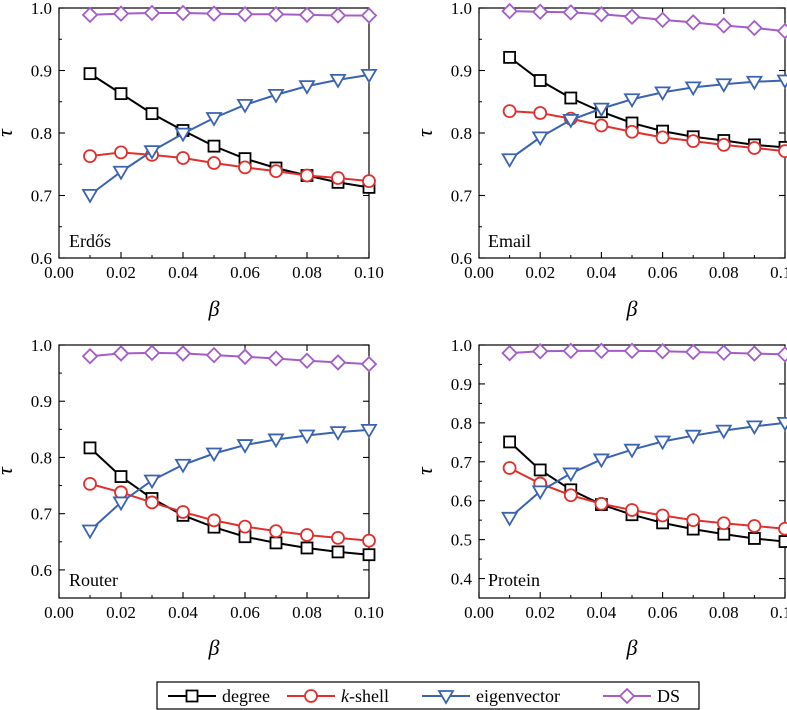 The height and width of the screenshot is (710, 787). What do you see at coordinates (41, 457) in the screenshot?
I see `y-tick-label: 0.8` at bounding box center [41, 457].